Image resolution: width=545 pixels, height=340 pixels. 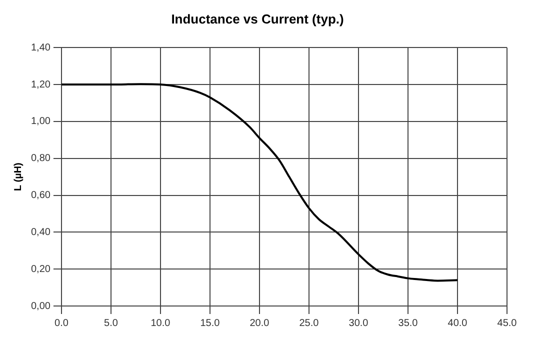 What do you see at coordinates (40, 269) in the screenshot?
I see `y-tick-label: 0,20` at bounding box center [40, 269].